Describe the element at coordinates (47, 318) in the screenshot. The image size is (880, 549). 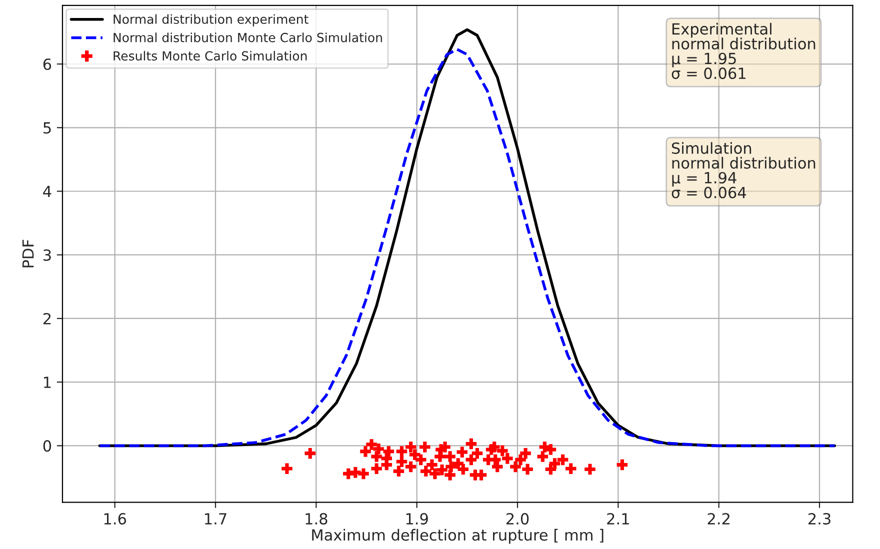
I see `y-tick-label: 2` at that location.